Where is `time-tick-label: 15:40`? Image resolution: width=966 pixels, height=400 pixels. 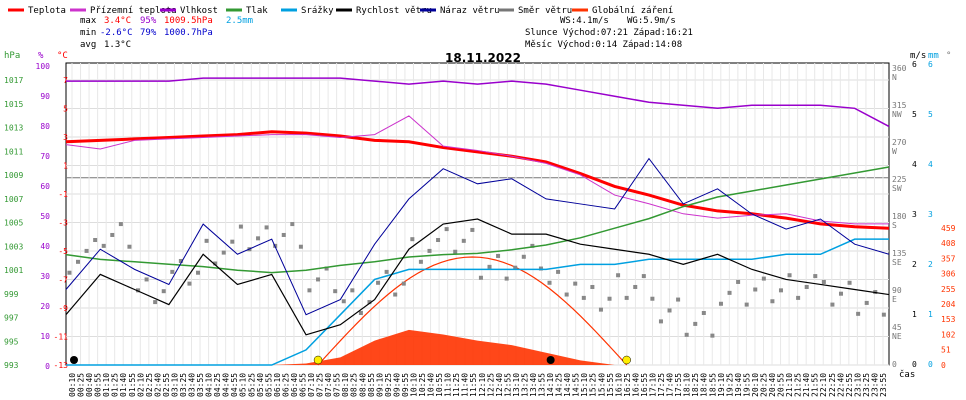
time-tick-label: 15:40 is located at coordinates (601, 385).